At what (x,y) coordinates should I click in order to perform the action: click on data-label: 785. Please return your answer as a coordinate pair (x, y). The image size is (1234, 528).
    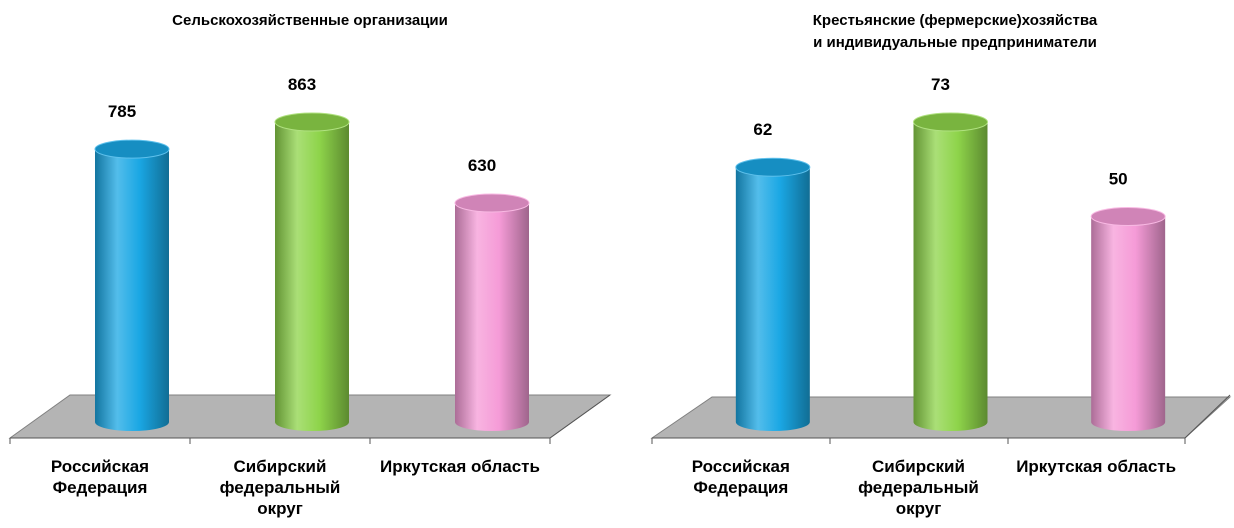
    Looking at the image, I should click on (122, 111).